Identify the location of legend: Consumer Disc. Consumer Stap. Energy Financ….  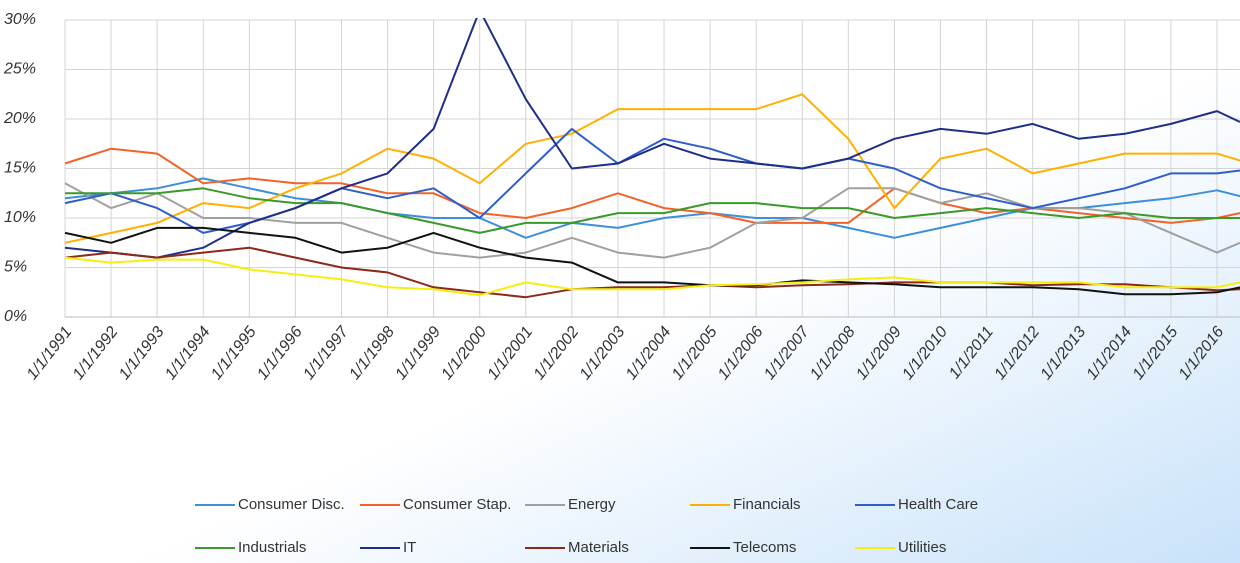
(586, 526).